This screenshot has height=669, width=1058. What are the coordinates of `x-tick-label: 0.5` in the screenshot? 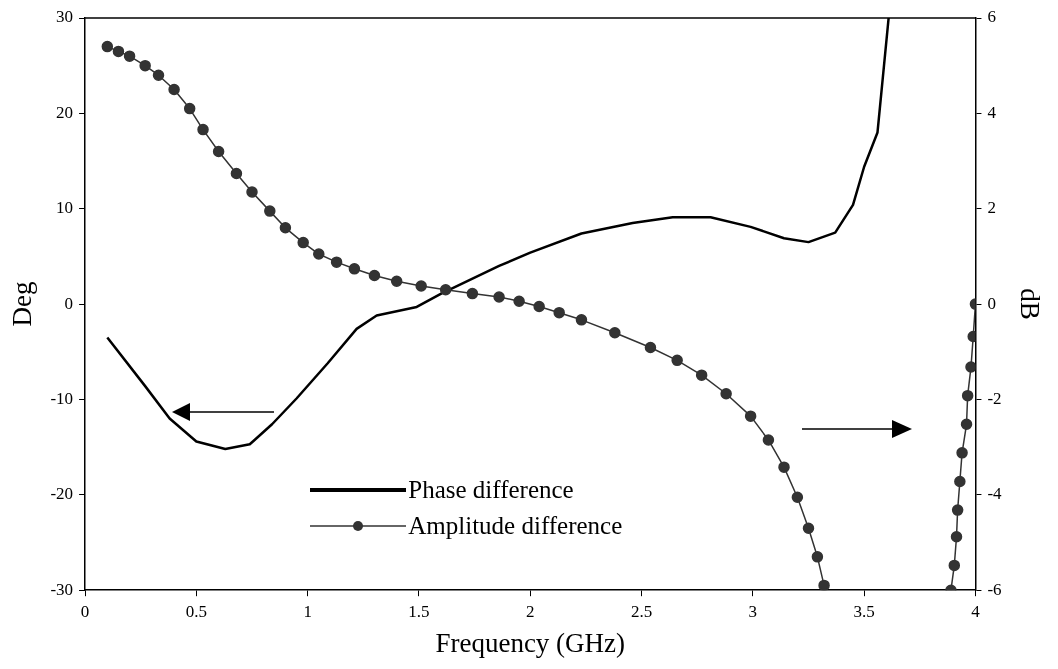 It's located at (196, 611).